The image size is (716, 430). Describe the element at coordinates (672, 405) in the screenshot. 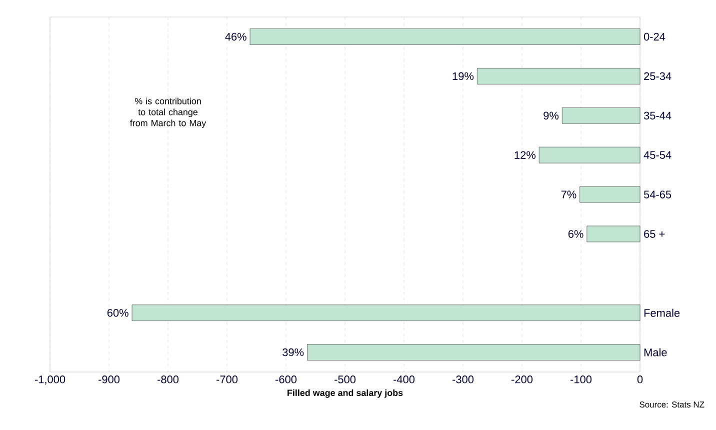

I see `source-note: Source: Stats NZ` at that location.